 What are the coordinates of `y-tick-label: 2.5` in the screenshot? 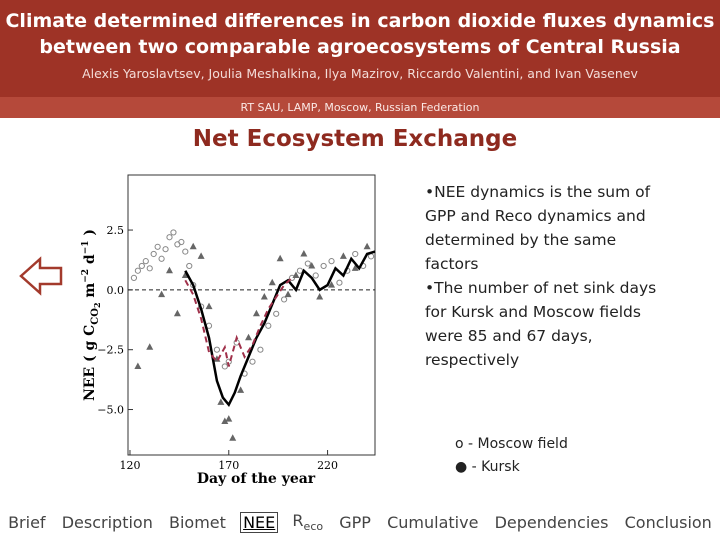 It's located at (116, 230).